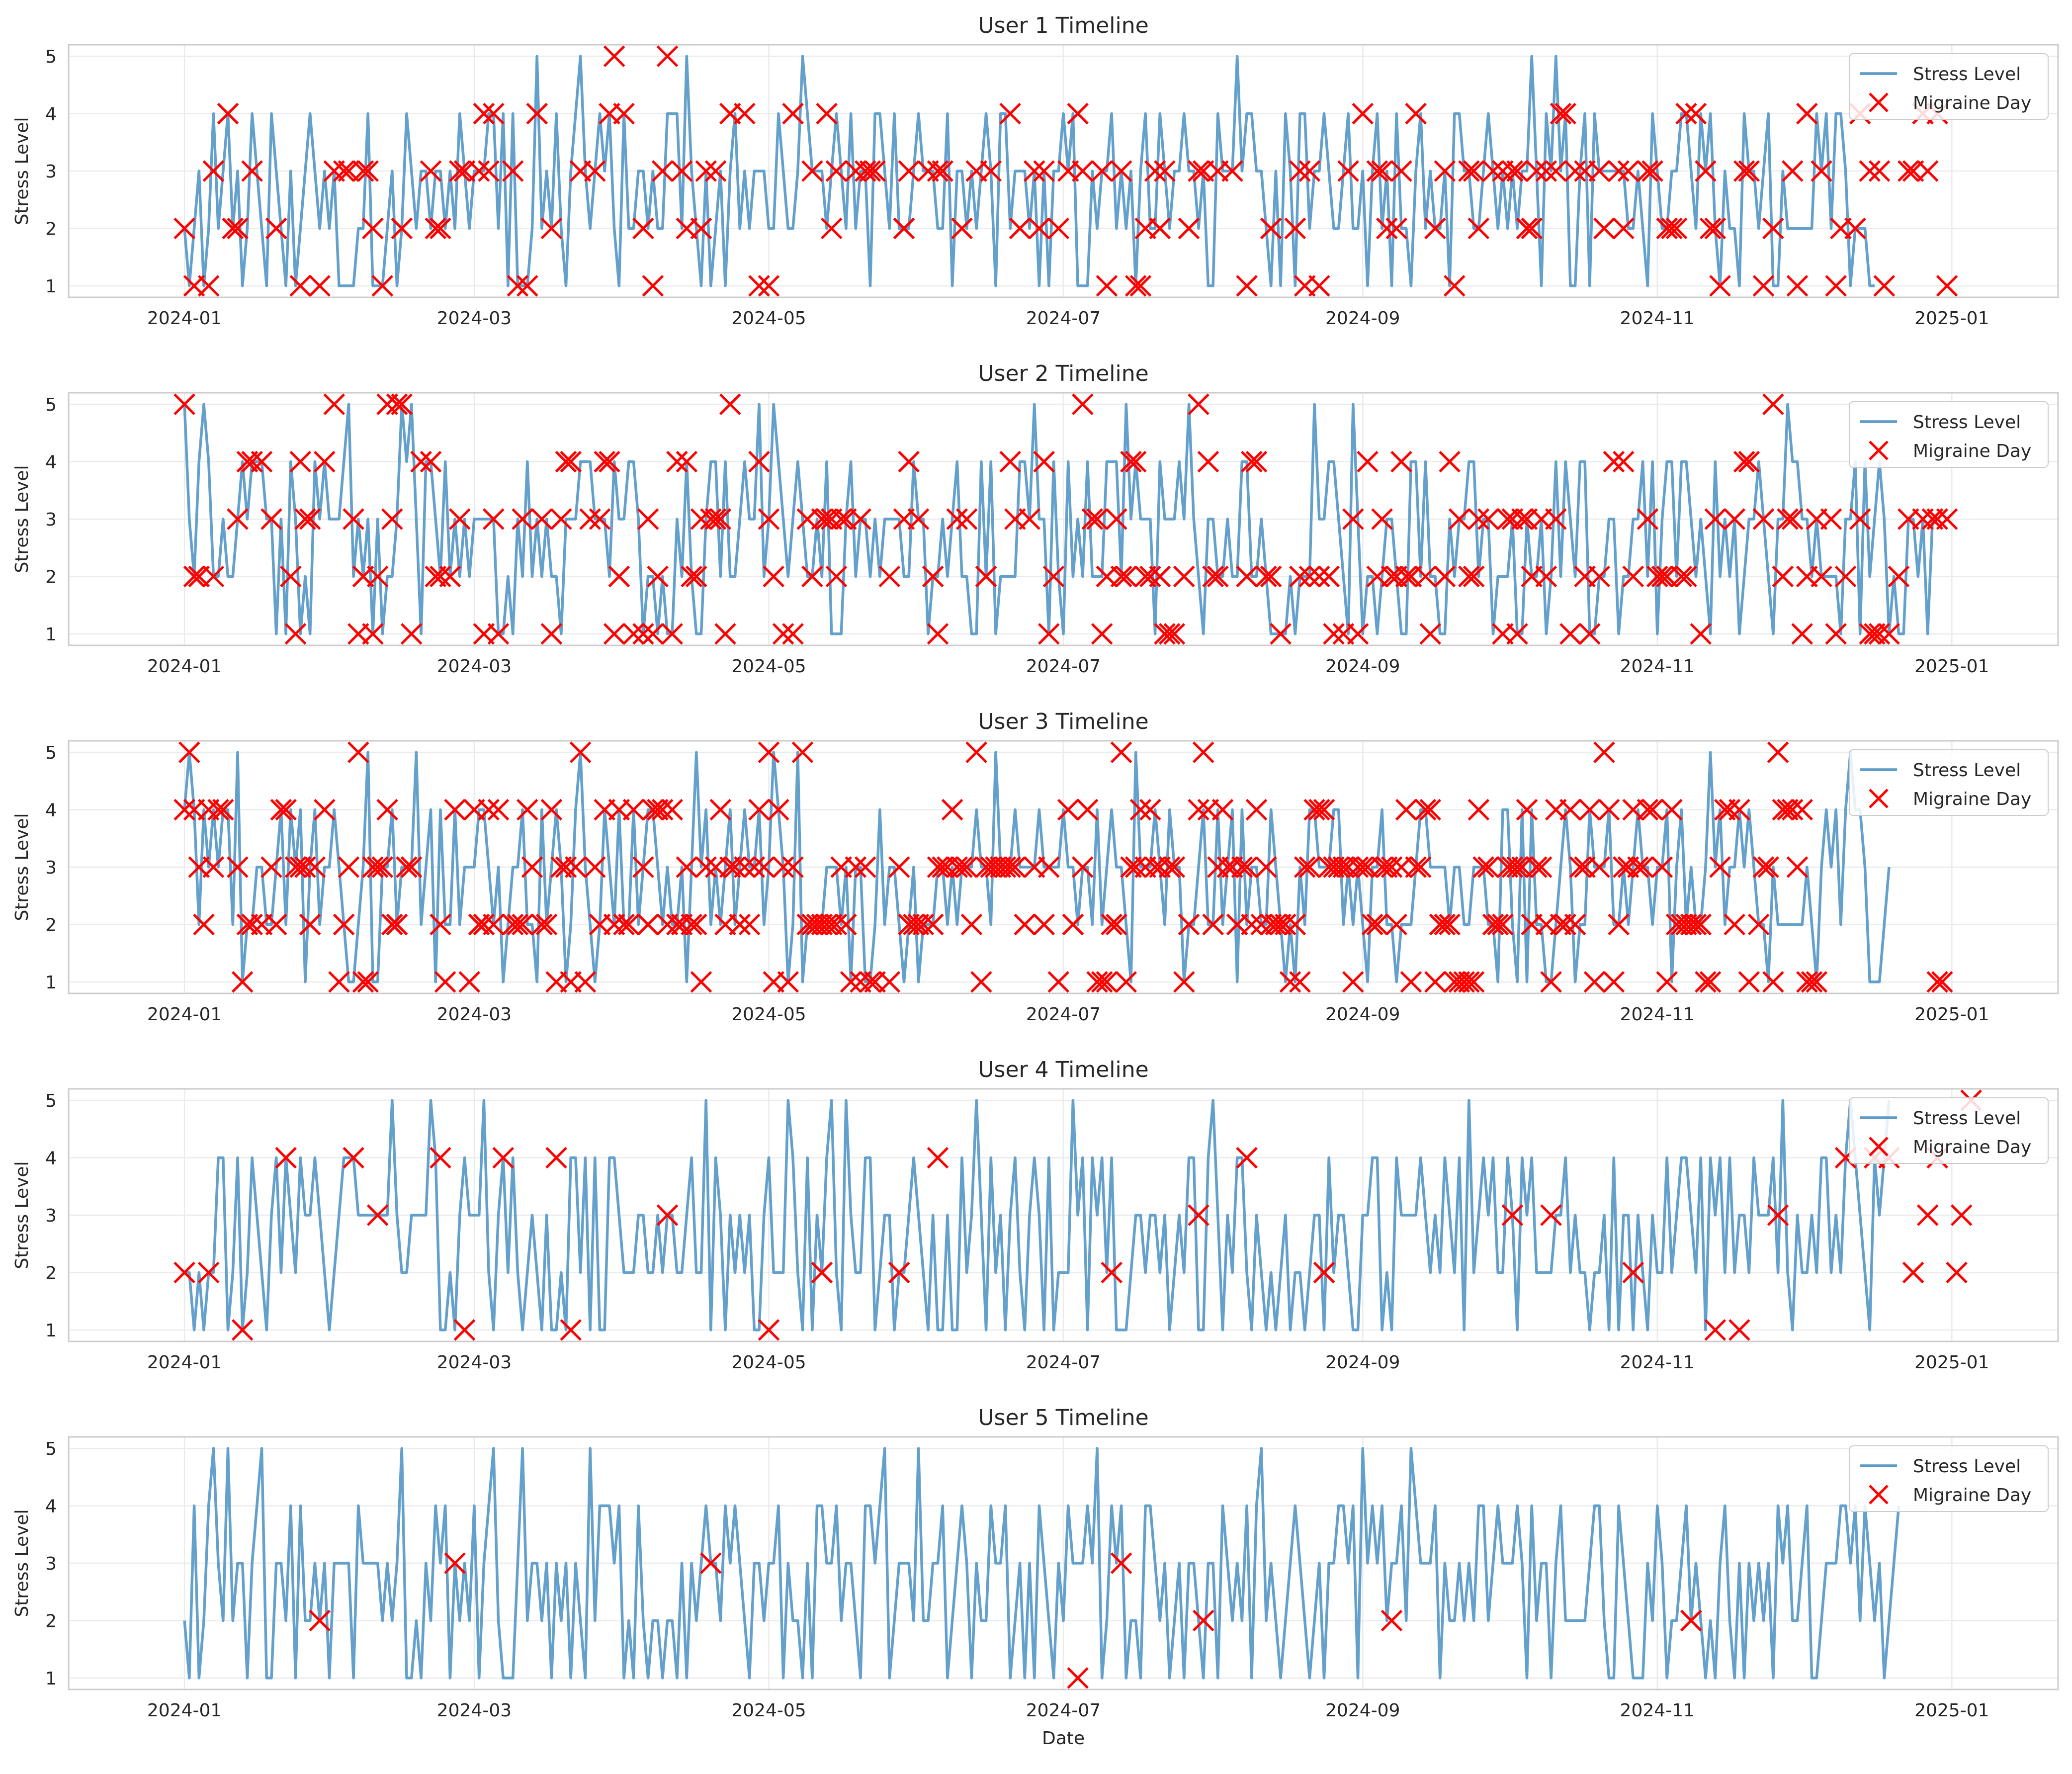  What do you see at coordinates (474, 1711) in the screenshot?
I see `x-tick-label: 2024-03` at bounding box center [474, 1711].